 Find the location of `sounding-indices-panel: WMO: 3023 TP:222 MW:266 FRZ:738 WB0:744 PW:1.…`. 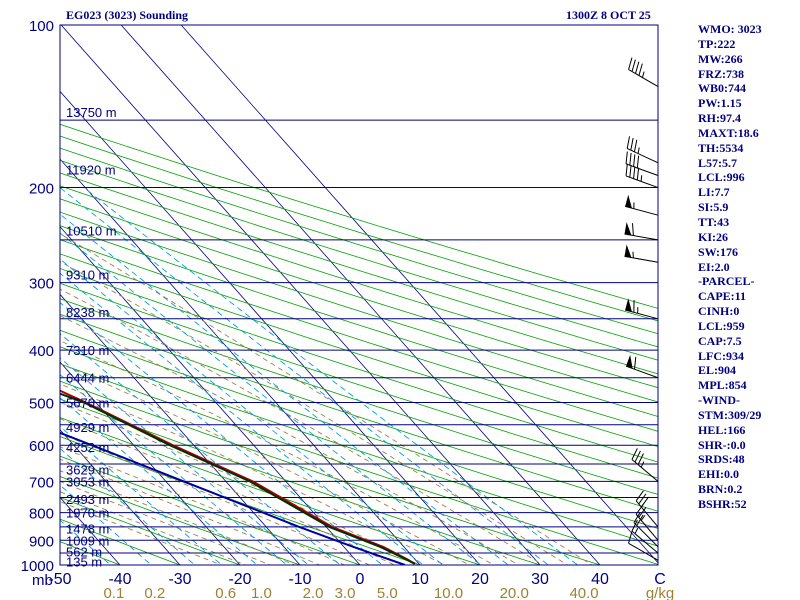

sounding-indices-panel: WMO: 3023 TP:222 MW:266 FRZ:738 WB0:744 PW:1.… is located at coordinates (748, 267).